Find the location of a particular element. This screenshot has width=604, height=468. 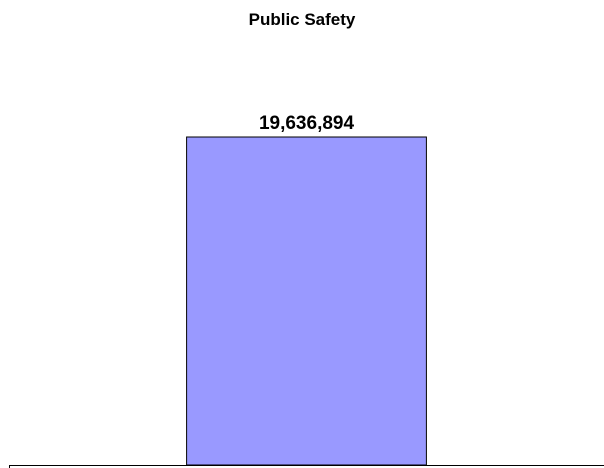

data-labels-group: 19,636,894 is located at coordinates (307, 123).